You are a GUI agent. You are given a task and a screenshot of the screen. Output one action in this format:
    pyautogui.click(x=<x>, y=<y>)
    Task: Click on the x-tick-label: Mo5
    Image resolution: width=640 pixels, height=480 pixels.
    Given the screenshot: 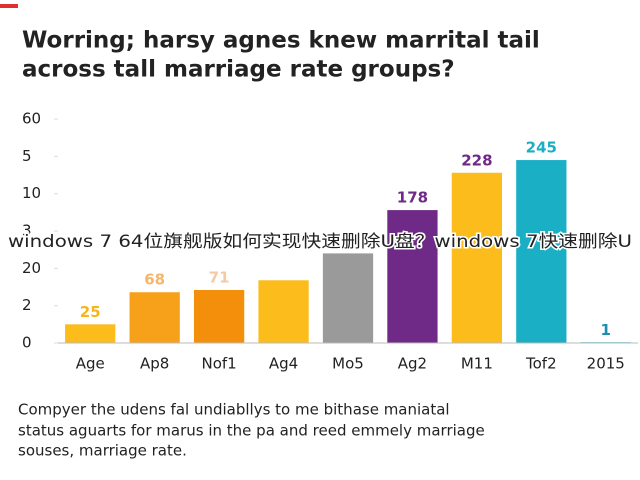 What is the action you would take?
    pyautogui.click(x=348, y=364)
    